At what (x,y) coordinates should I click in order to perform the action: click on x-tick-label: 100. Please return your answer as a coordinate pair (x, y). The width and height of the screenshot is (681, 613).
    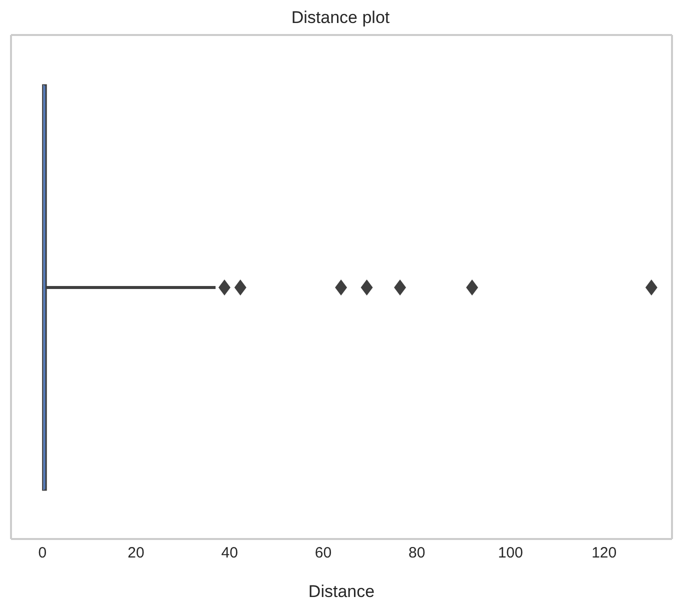
    Looking at the image, I should click on (511, 553).